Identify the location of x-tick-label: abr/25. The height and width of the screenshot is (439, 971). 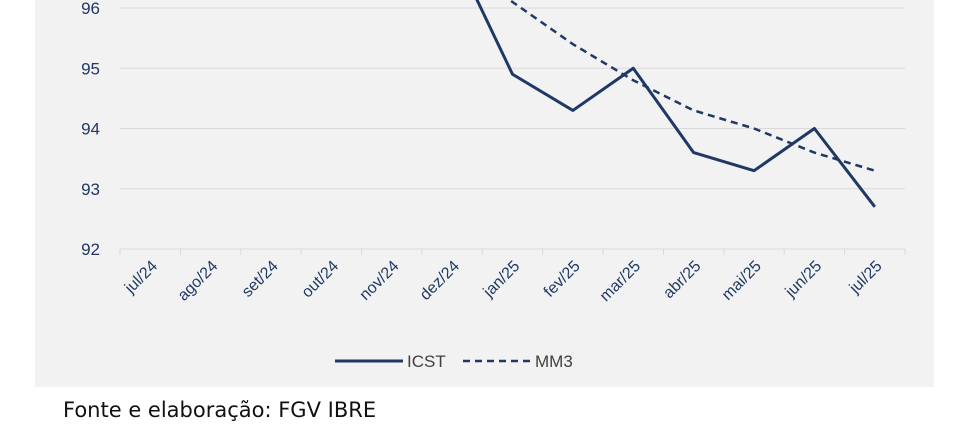
(682, 280).